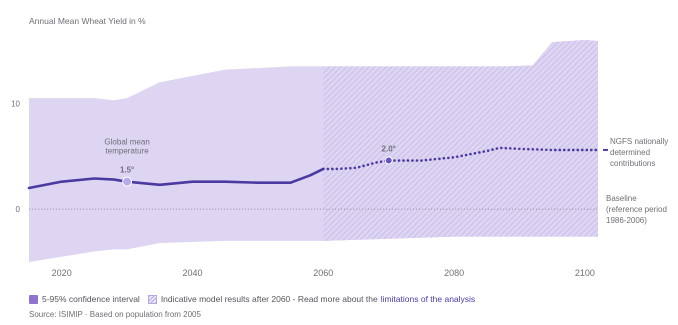 The width and height of the screenshot is (678, 325). Describe the element at coordinates (62, 273) in the screenshot. I see `x-tick-label: 2020` at that location.